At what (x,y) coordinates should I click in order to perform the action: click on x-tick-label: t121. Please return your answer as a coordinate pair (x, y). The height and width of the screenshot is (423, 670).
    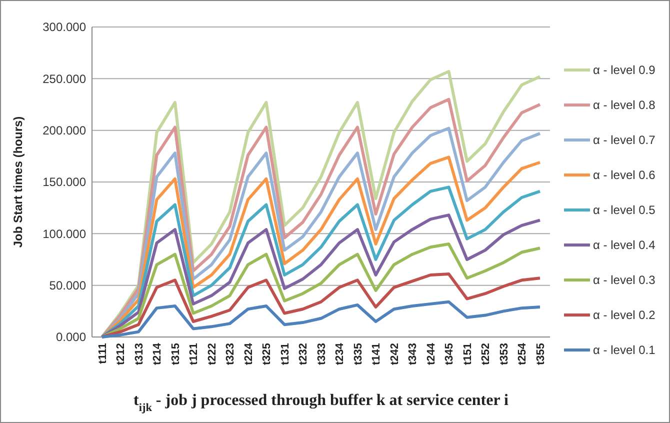
    Looking at the image, I should click on (194, 354).